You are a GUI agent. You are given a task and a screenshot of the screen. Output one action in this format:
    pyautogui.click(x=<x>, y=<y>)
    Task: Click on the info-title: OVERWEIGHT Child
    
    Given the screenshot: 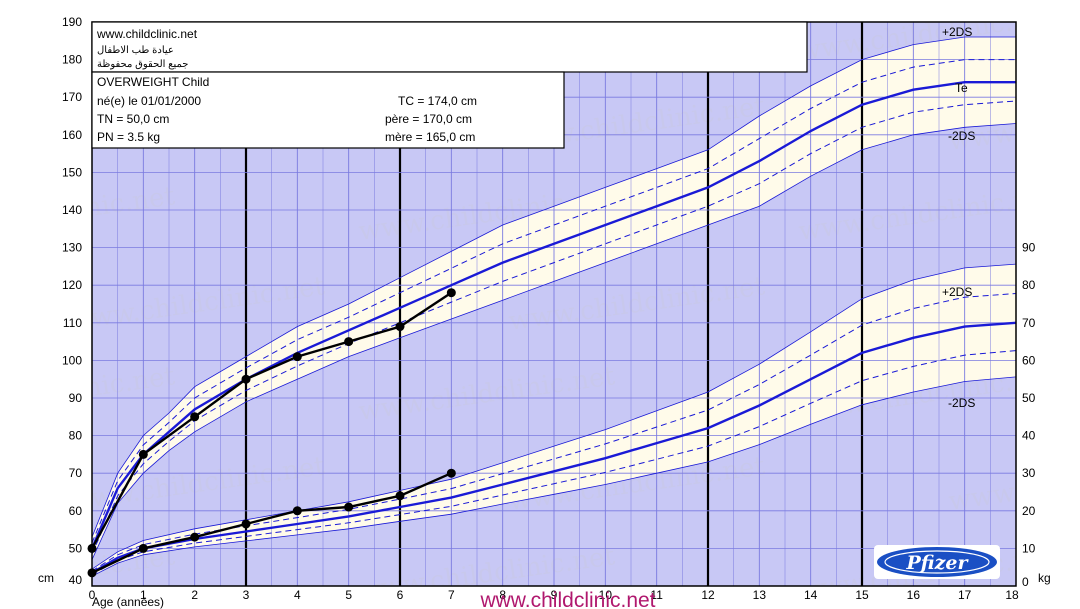 What is the action you would take?
    pyautogui.click(x=153, y=82)
    